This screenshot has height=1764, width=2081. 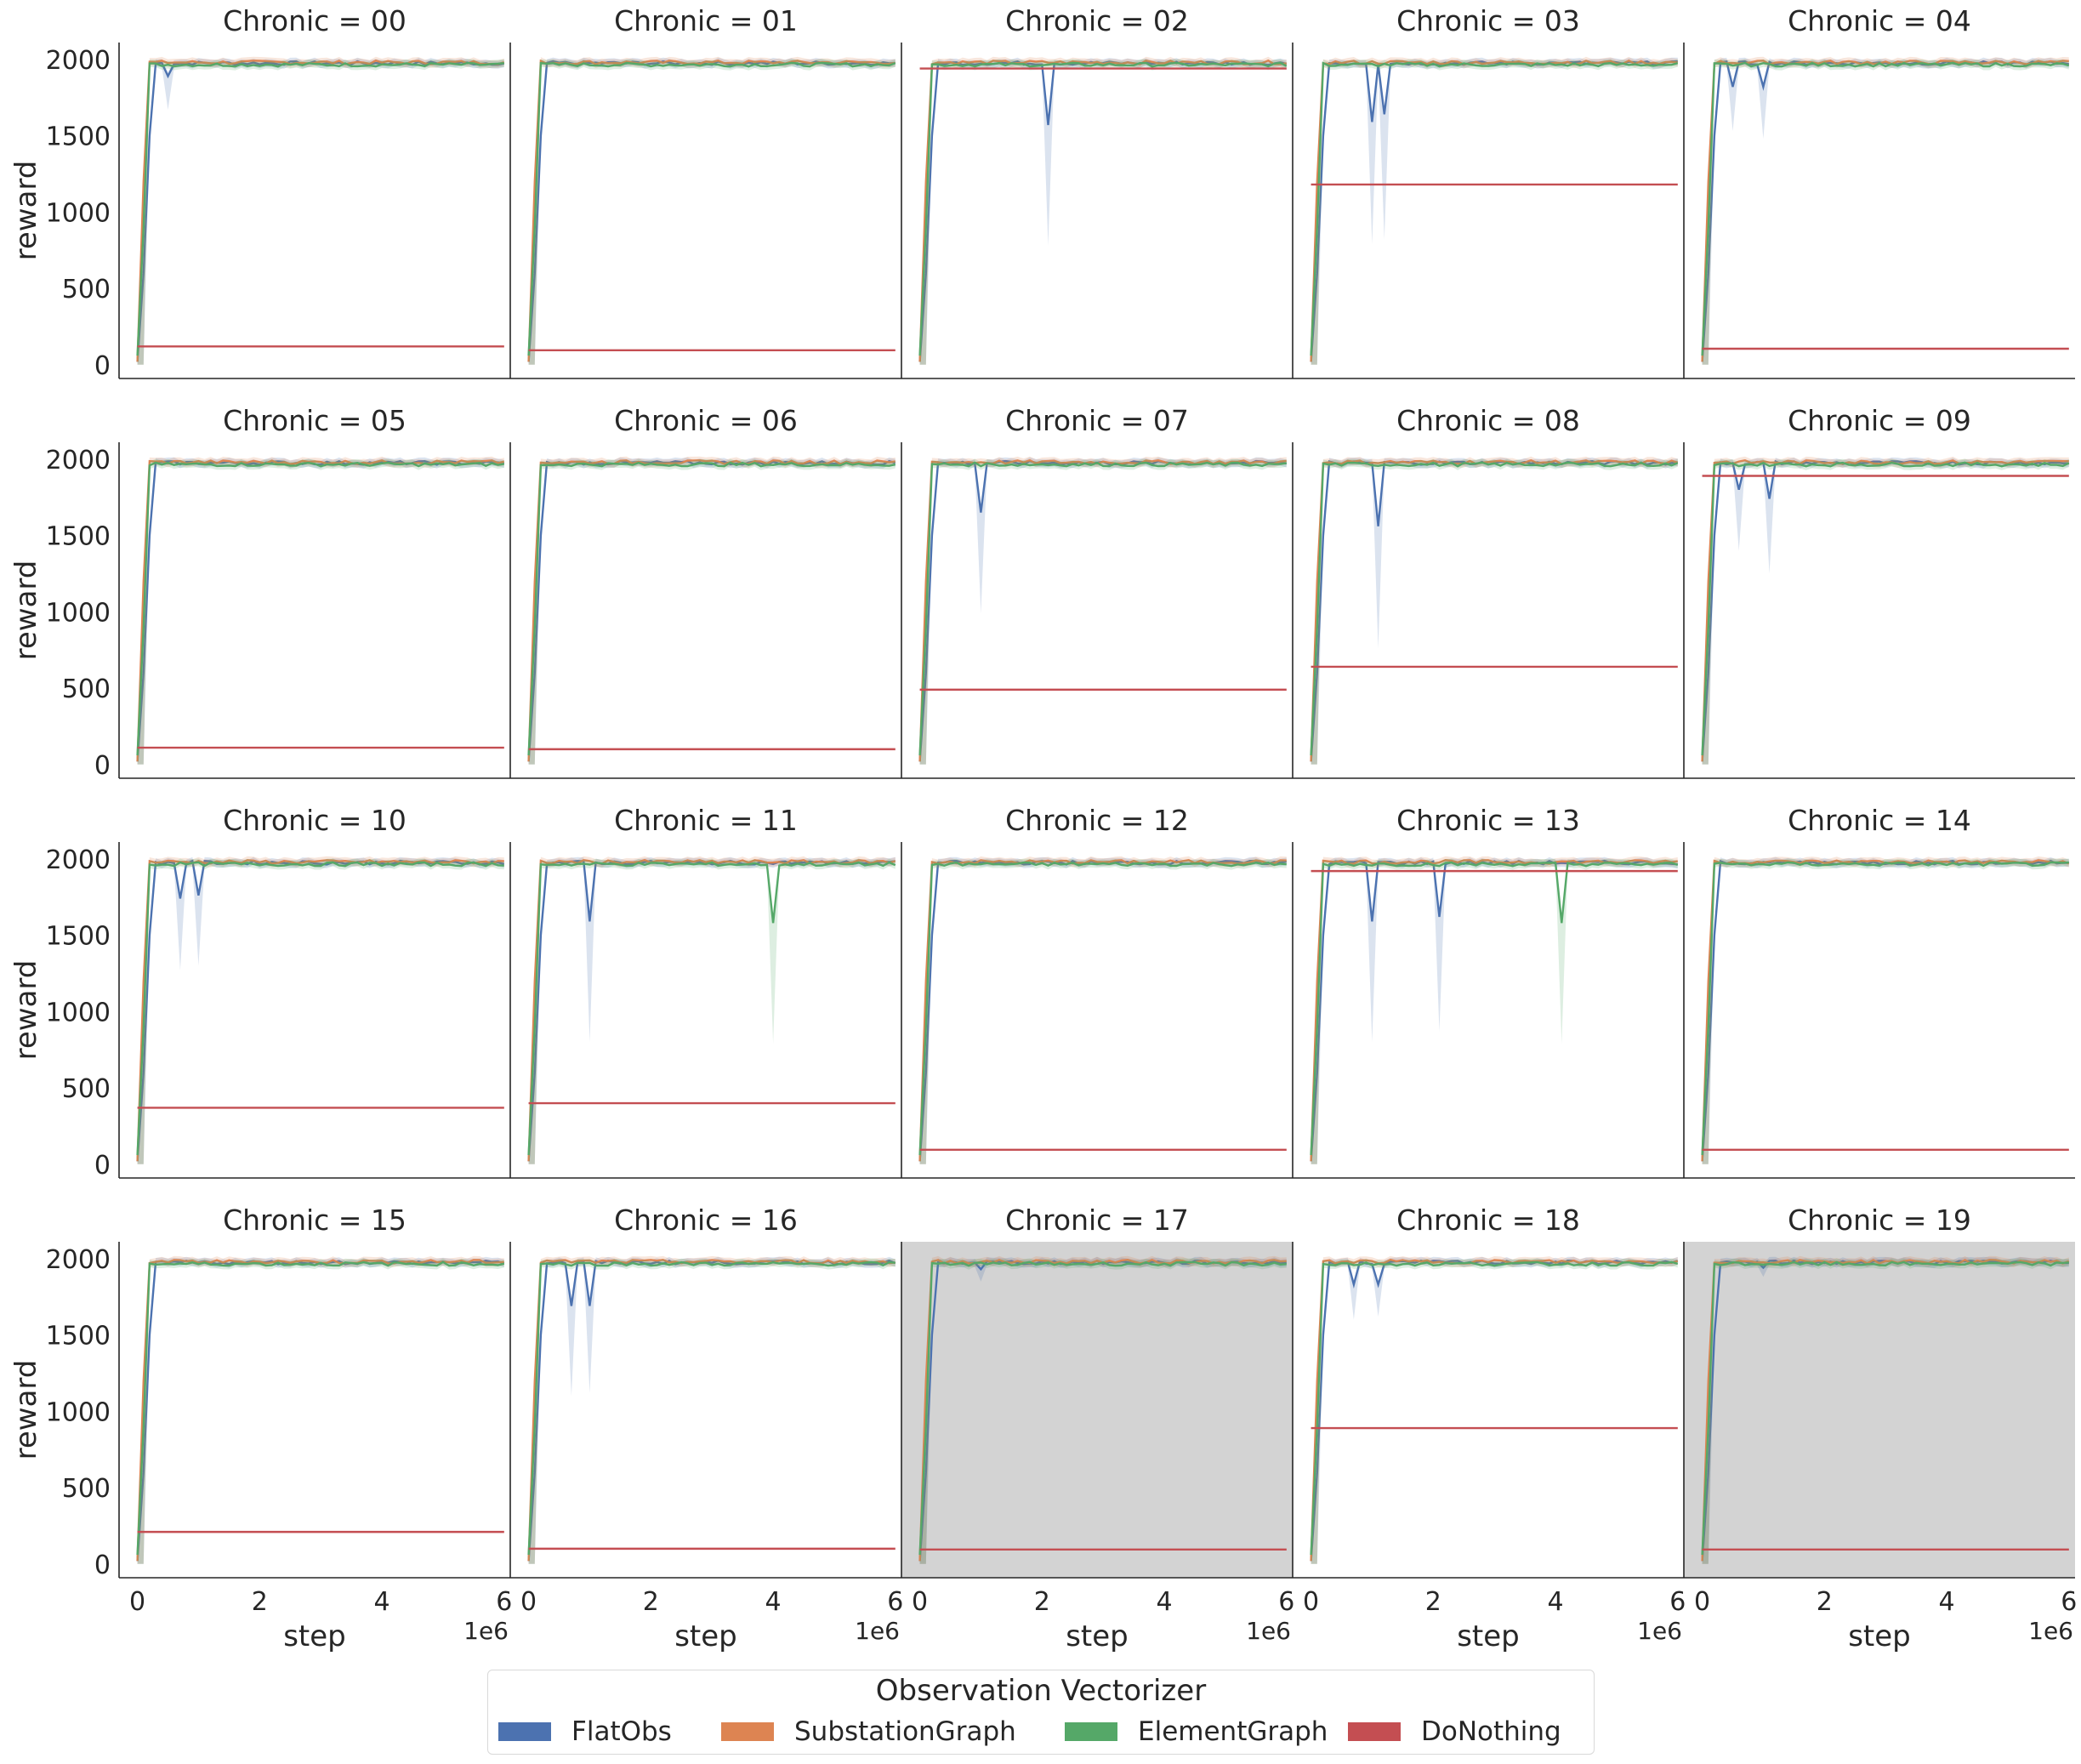 I want to click on facet-chronic-07: Chronic = 07, so click(x=1097, y=591).